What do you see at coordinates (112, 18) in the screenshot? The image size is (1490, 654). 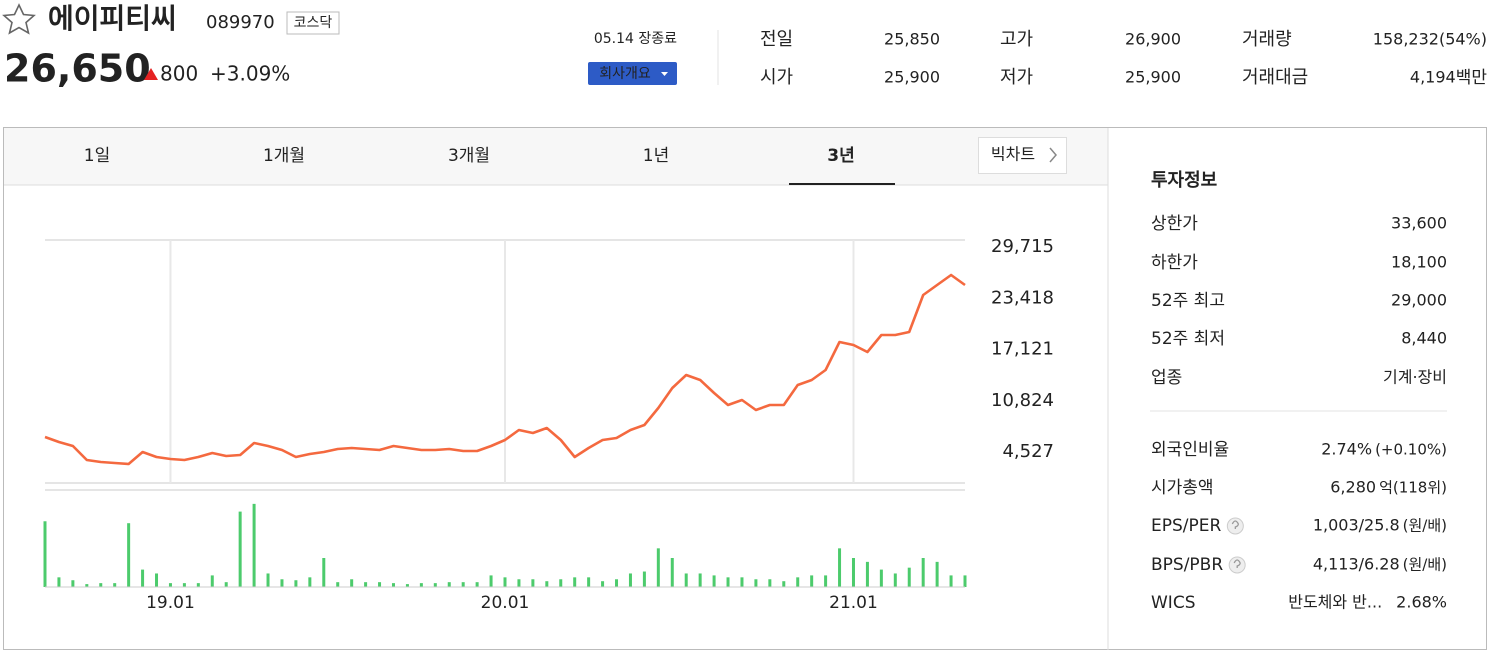 I see `stock-name: 에이피티씨` at bounding box center [112, 18].